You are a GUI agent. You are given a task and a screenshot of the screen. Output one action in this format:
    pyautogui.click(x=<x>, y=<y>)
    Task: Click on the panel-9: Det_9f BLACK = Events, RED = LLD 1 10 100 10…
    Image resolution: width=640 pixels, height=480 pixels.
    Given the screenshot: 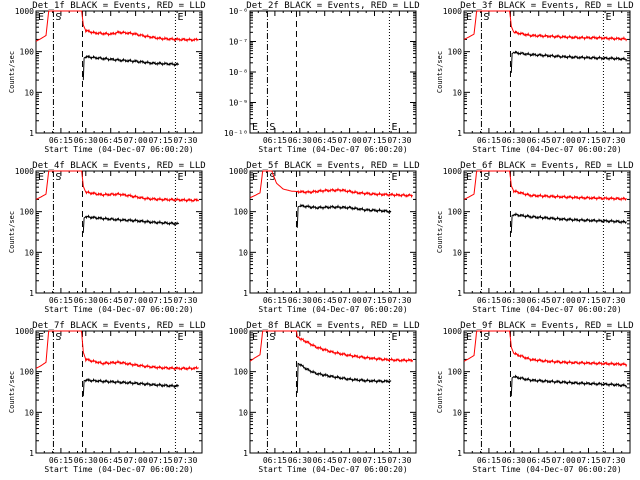 What is the action you would take?
    pyautogui.click(x=535, y=397)
    